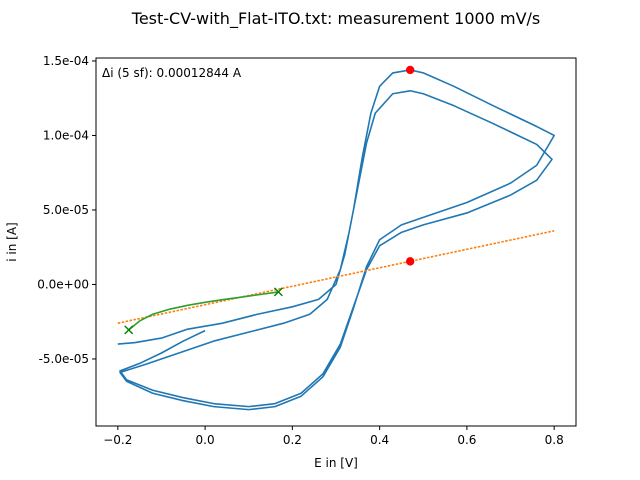 This screenshot has width=640, height=480. What do you see at coordinates (554, 440) in the screenshot?
I see `x-tick-label: 0.8` at bounding box center [554, 440].